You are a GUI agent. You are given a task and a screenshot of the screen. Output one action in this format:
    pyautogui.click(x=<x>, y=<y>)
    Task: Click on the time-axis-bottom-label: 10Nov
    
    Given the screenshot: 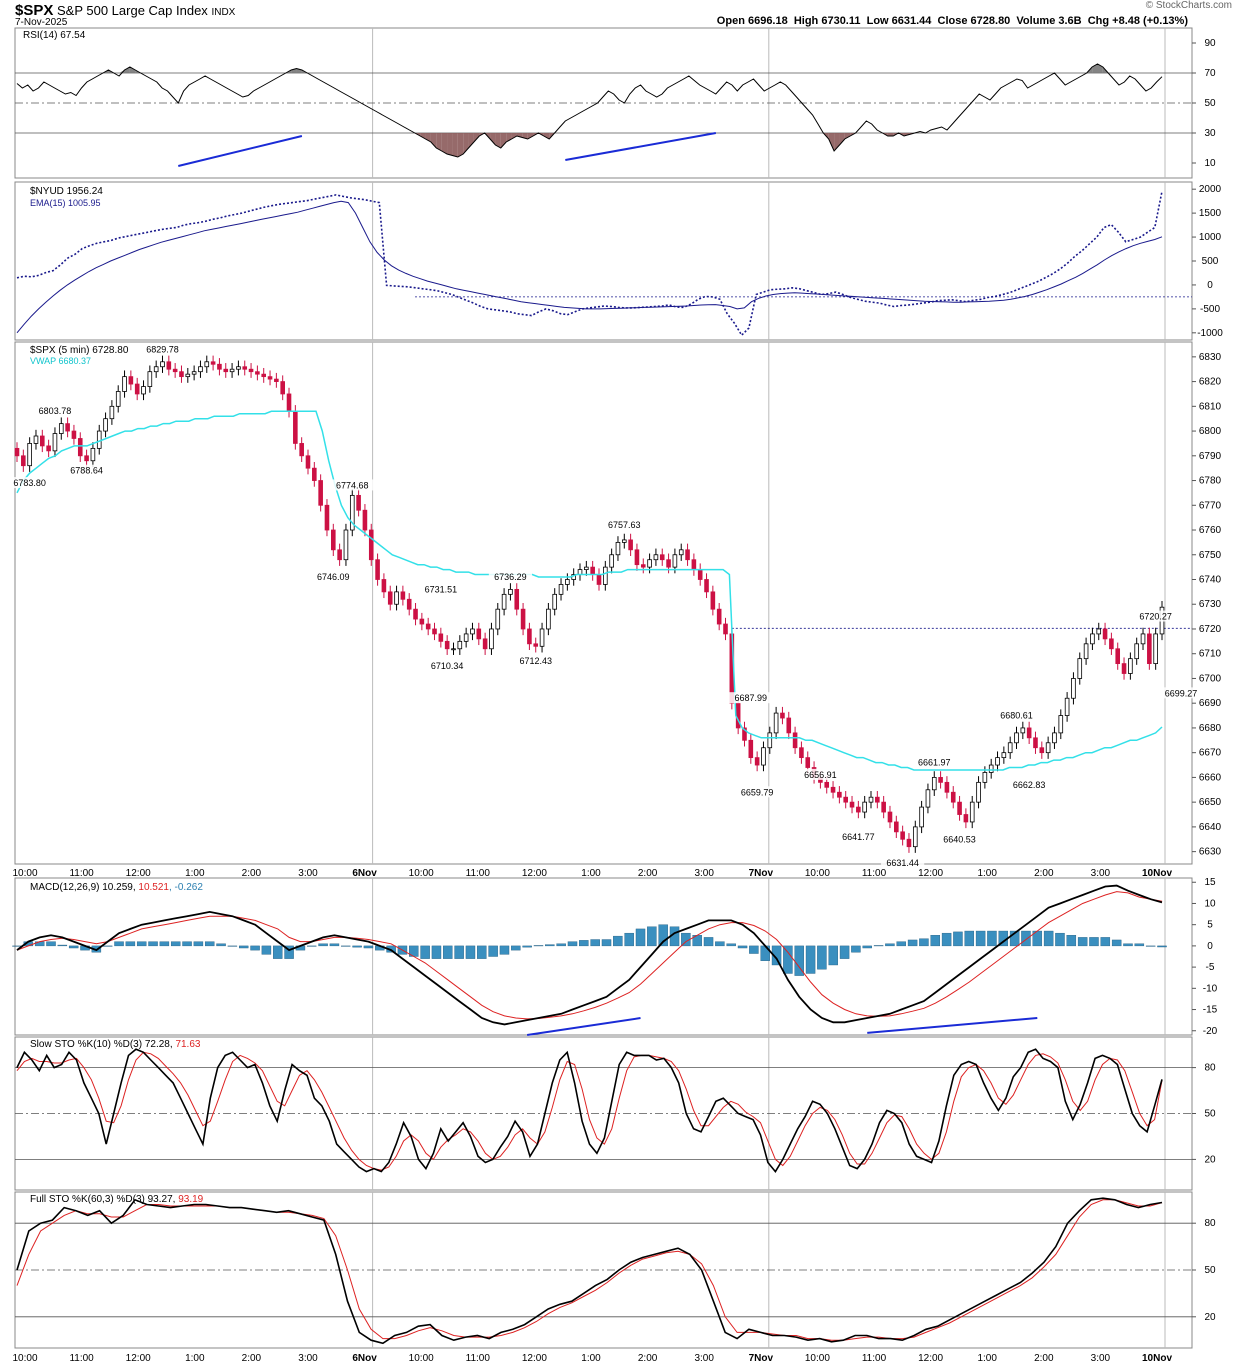 What is the action you would take?
    pyautogui.click(x=1157, y=1358)
    